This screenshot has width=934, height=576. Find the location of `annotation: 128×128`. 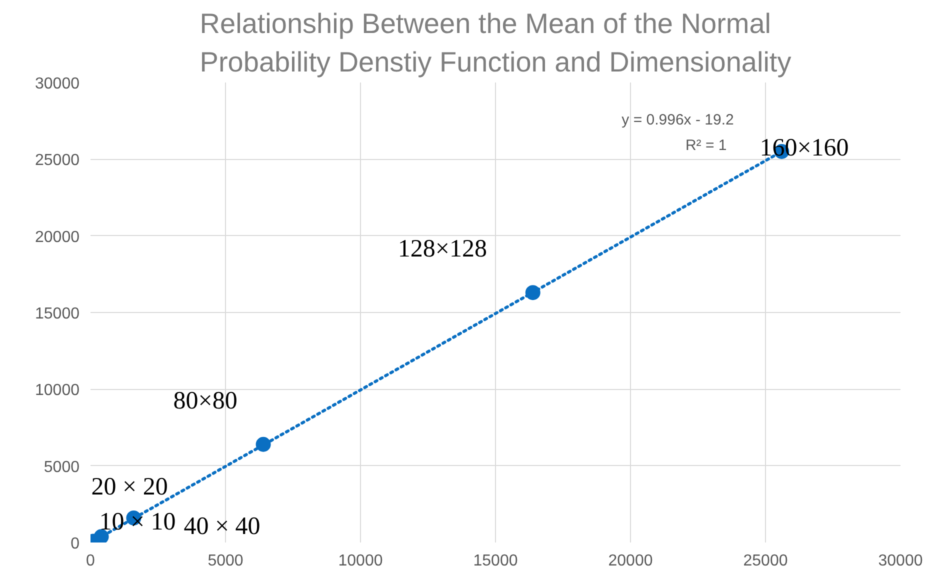

annotation: 128×128 is located at coordinates (442, 249).